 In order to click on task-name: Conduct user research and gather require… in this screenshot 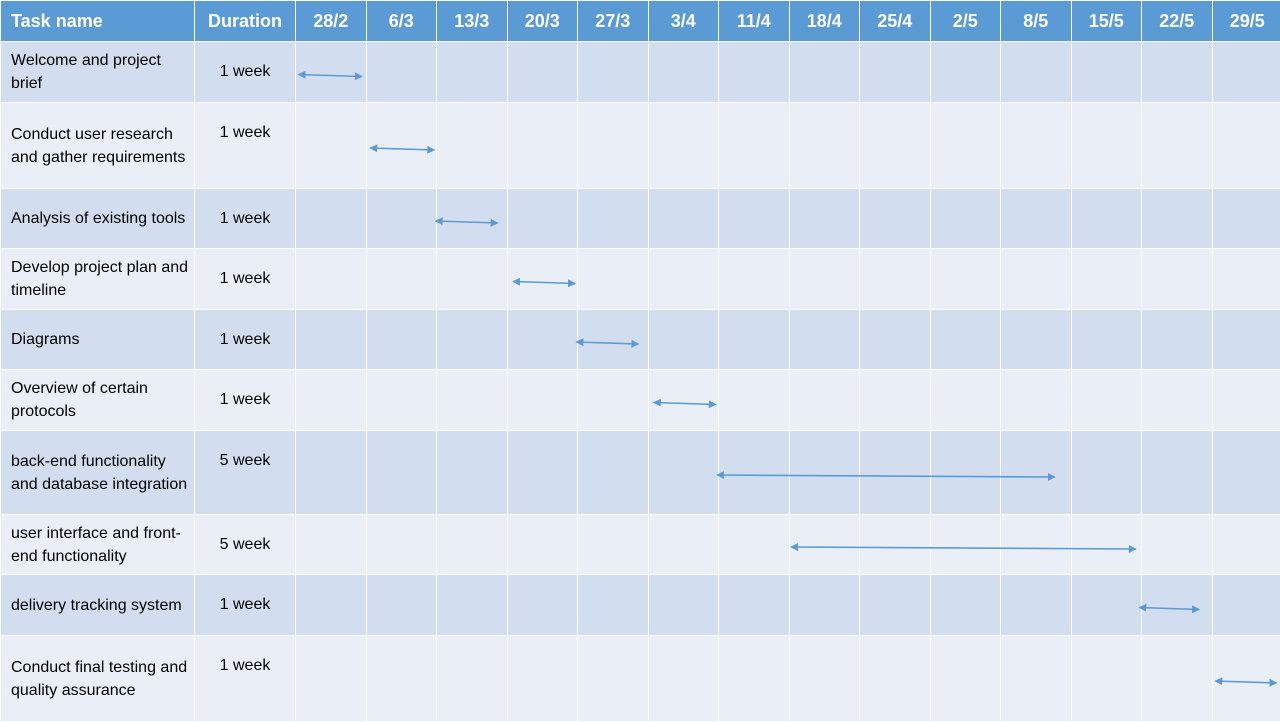, I will do `click(98, 146)`.